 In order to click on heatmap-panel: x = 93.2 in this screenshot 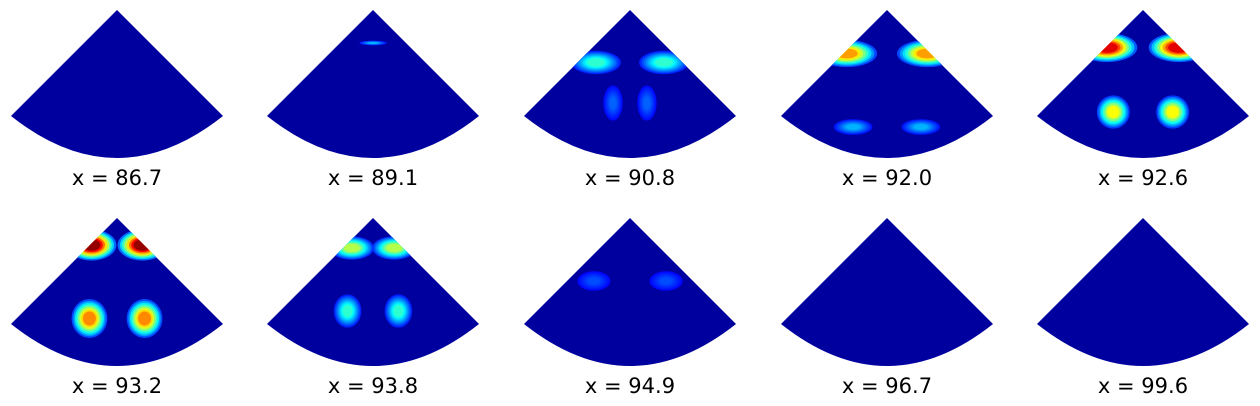, I will do `click(117, 308)`.